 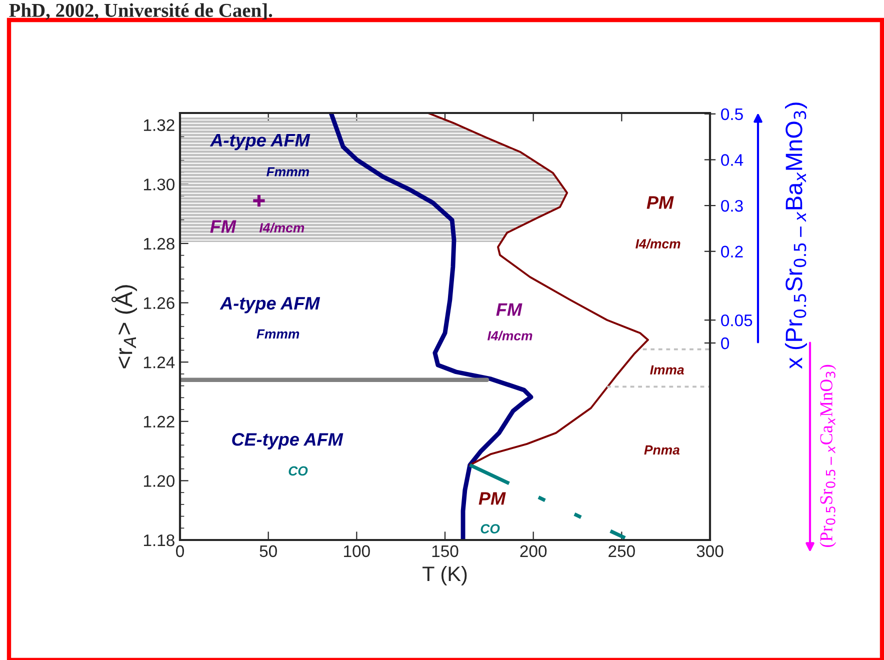 What do you see at coordinates (444, 576) in the screenshot?
I see `x-axis-title: T (K)` at bounding box center [444, 576].